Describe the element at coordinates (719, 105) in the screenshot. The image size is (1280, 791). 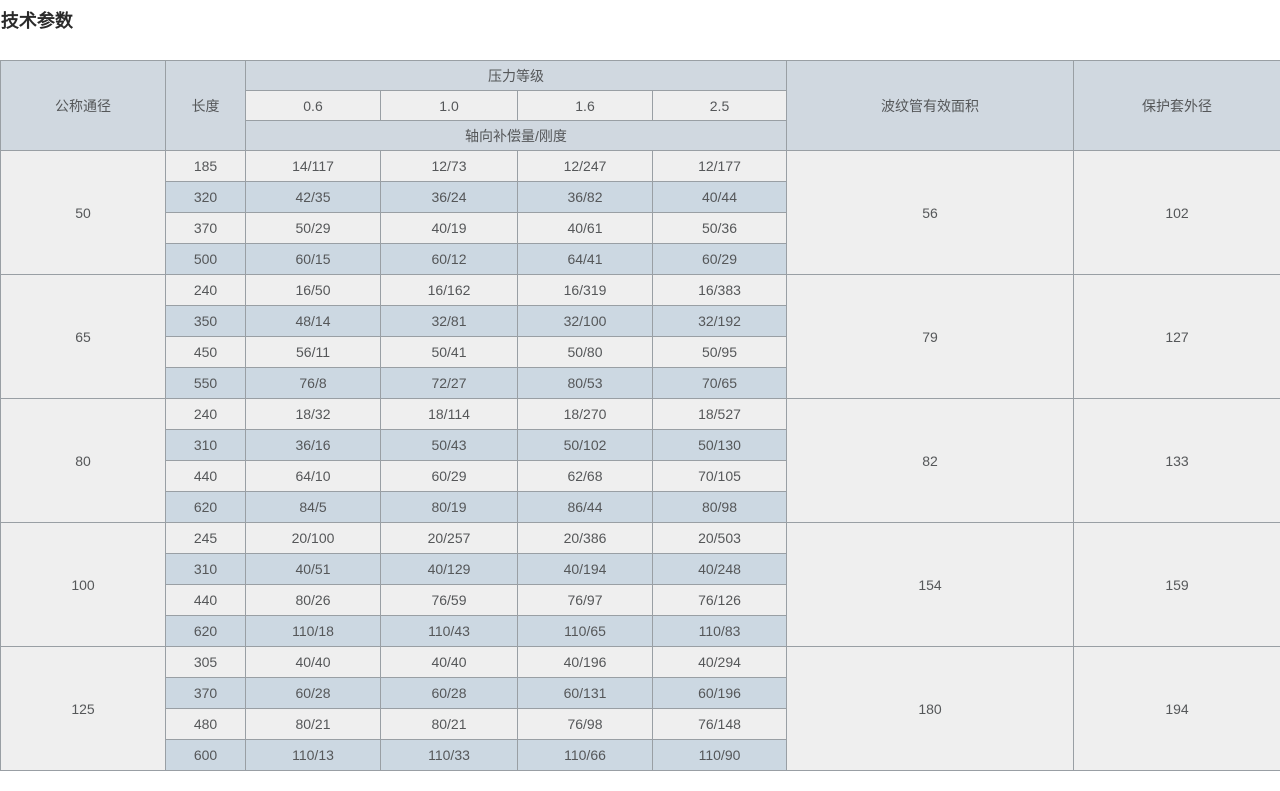
I see `header-pressure-level-2.5: 2.5` at that location.